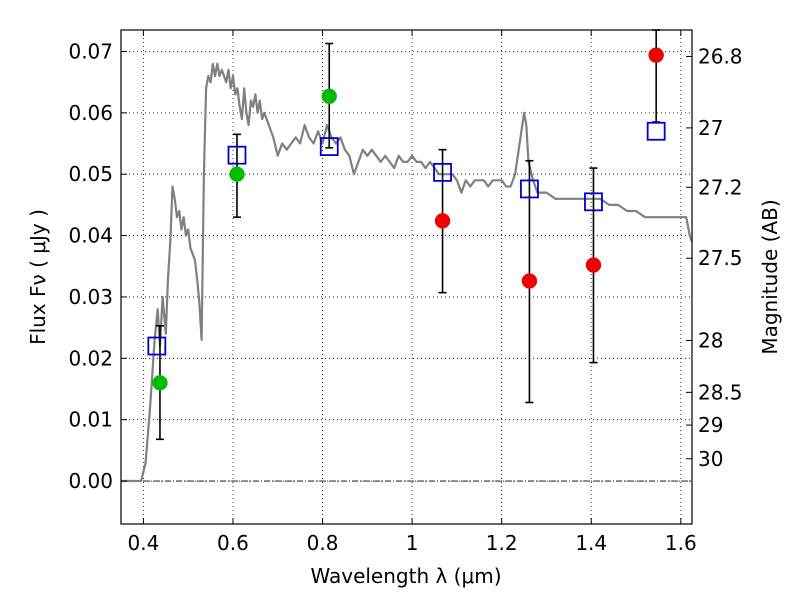 The height and width of the screenshot is (600, 800). I want to click on x-tick-label: 0.8, so click(323, 543).